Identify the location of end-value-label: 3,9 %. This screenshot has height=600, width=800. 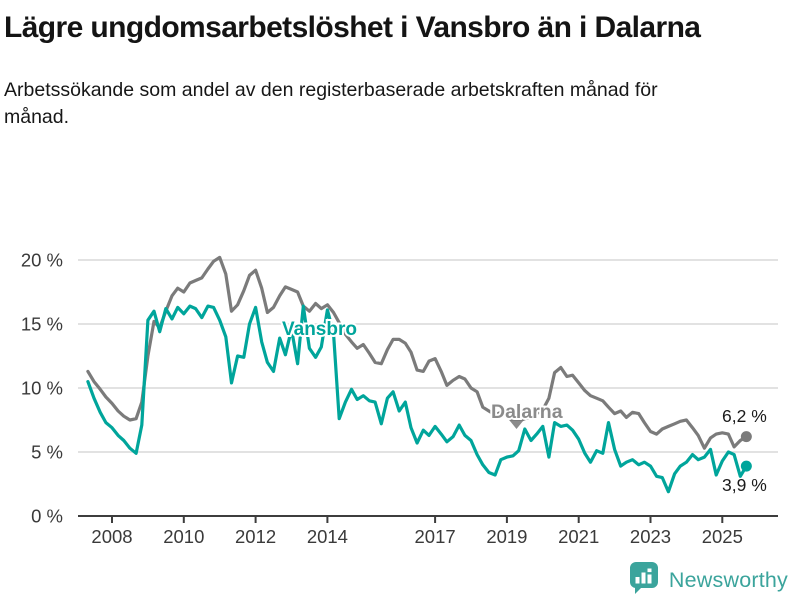
(744, 485).